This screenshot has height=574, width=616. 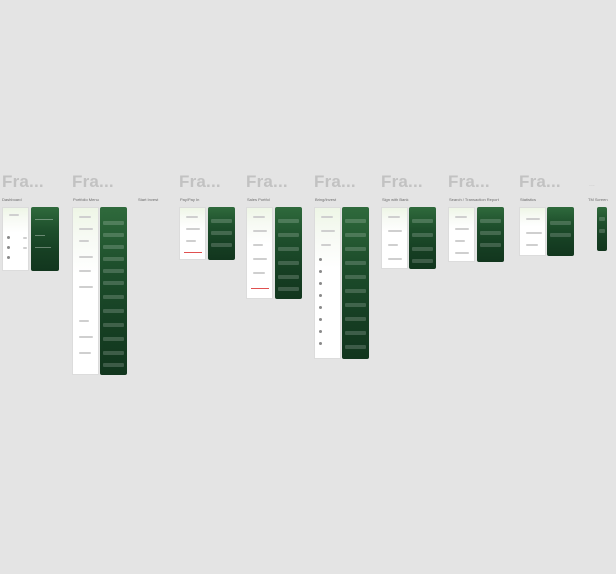 What do you see at coordinates (190, 199) in the screenshot?
I see `frame-label-pay: Pay/Pay In` at bounding box center [190, 199].